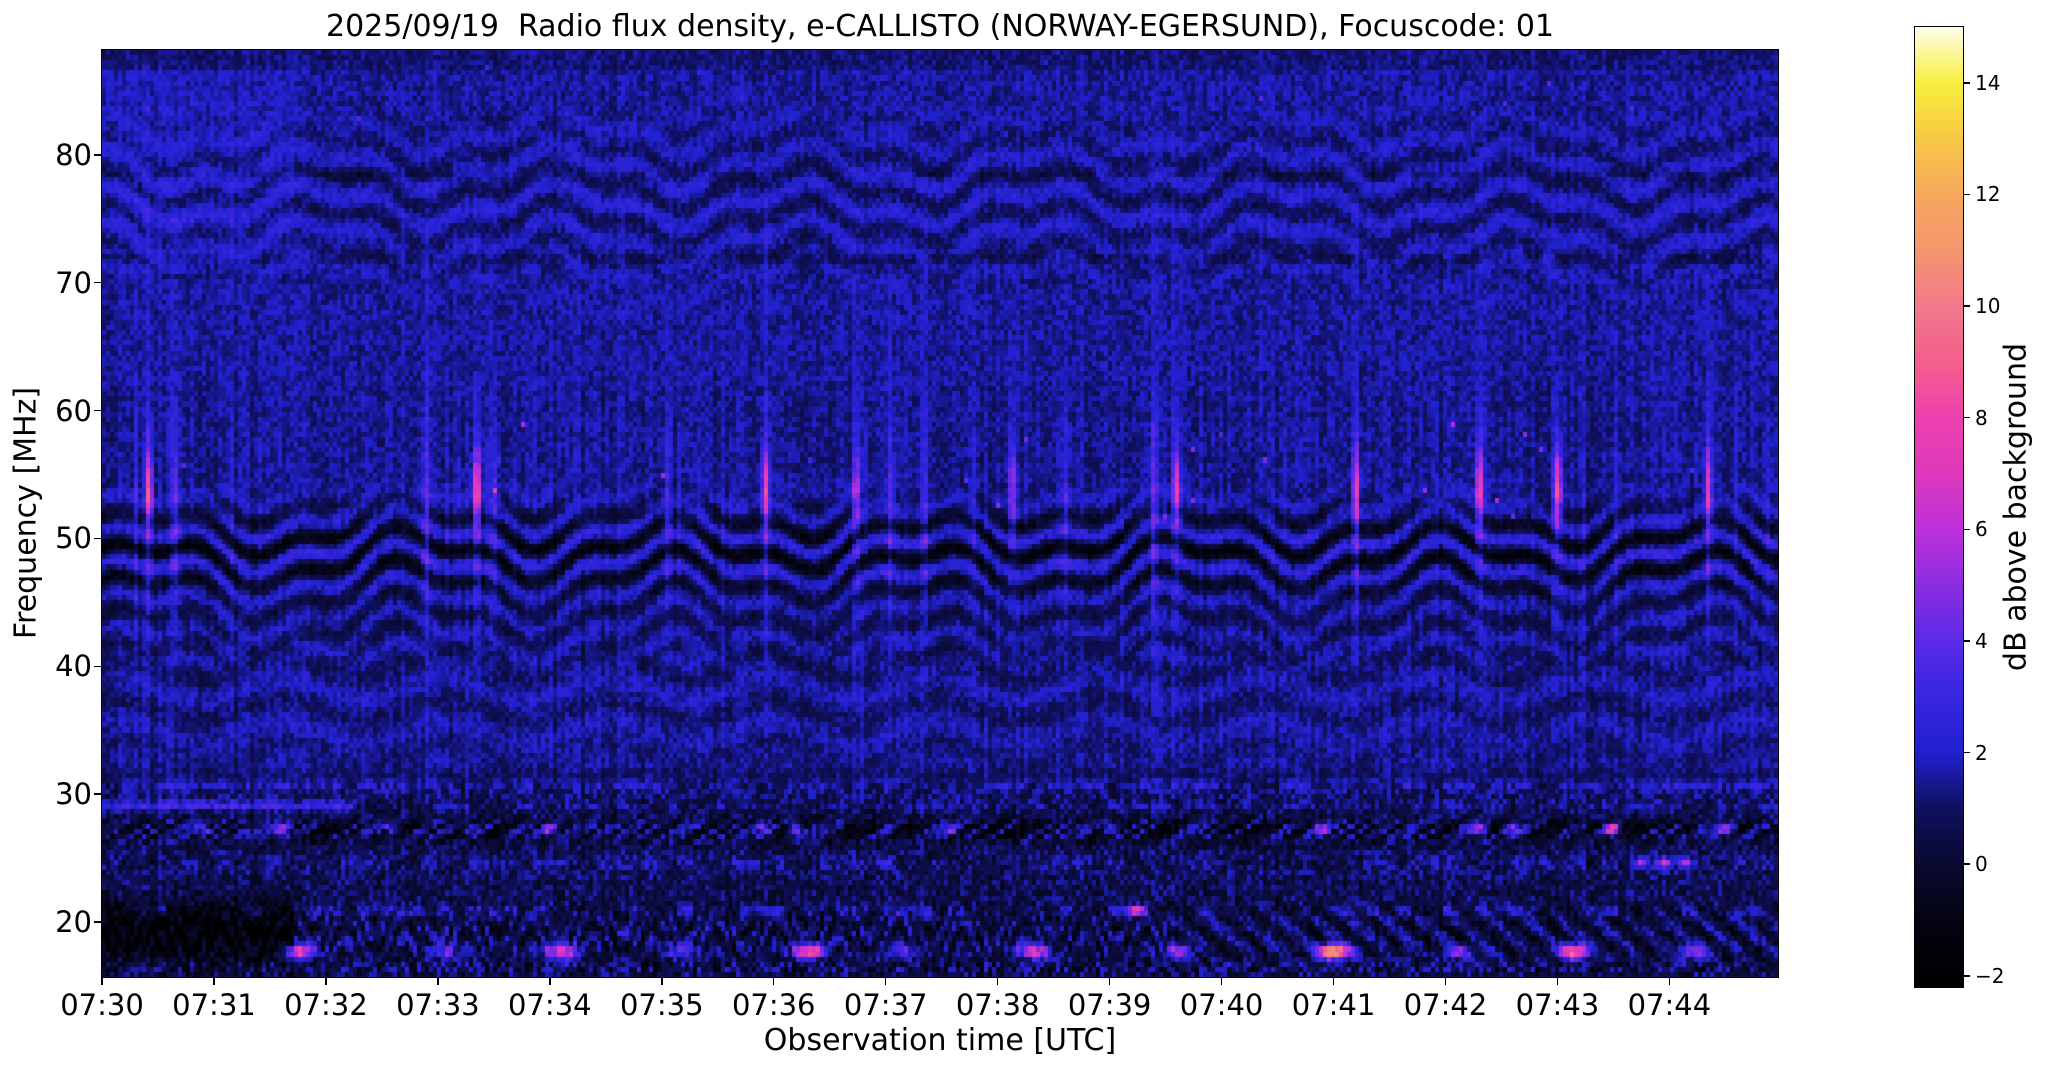 This screenshot has height=1067, width=2047. What do you see at coordinates (1988, 306) in the screenshot?
I see `colorbar-tick-label: 10` at bounding box center [1988, 306].